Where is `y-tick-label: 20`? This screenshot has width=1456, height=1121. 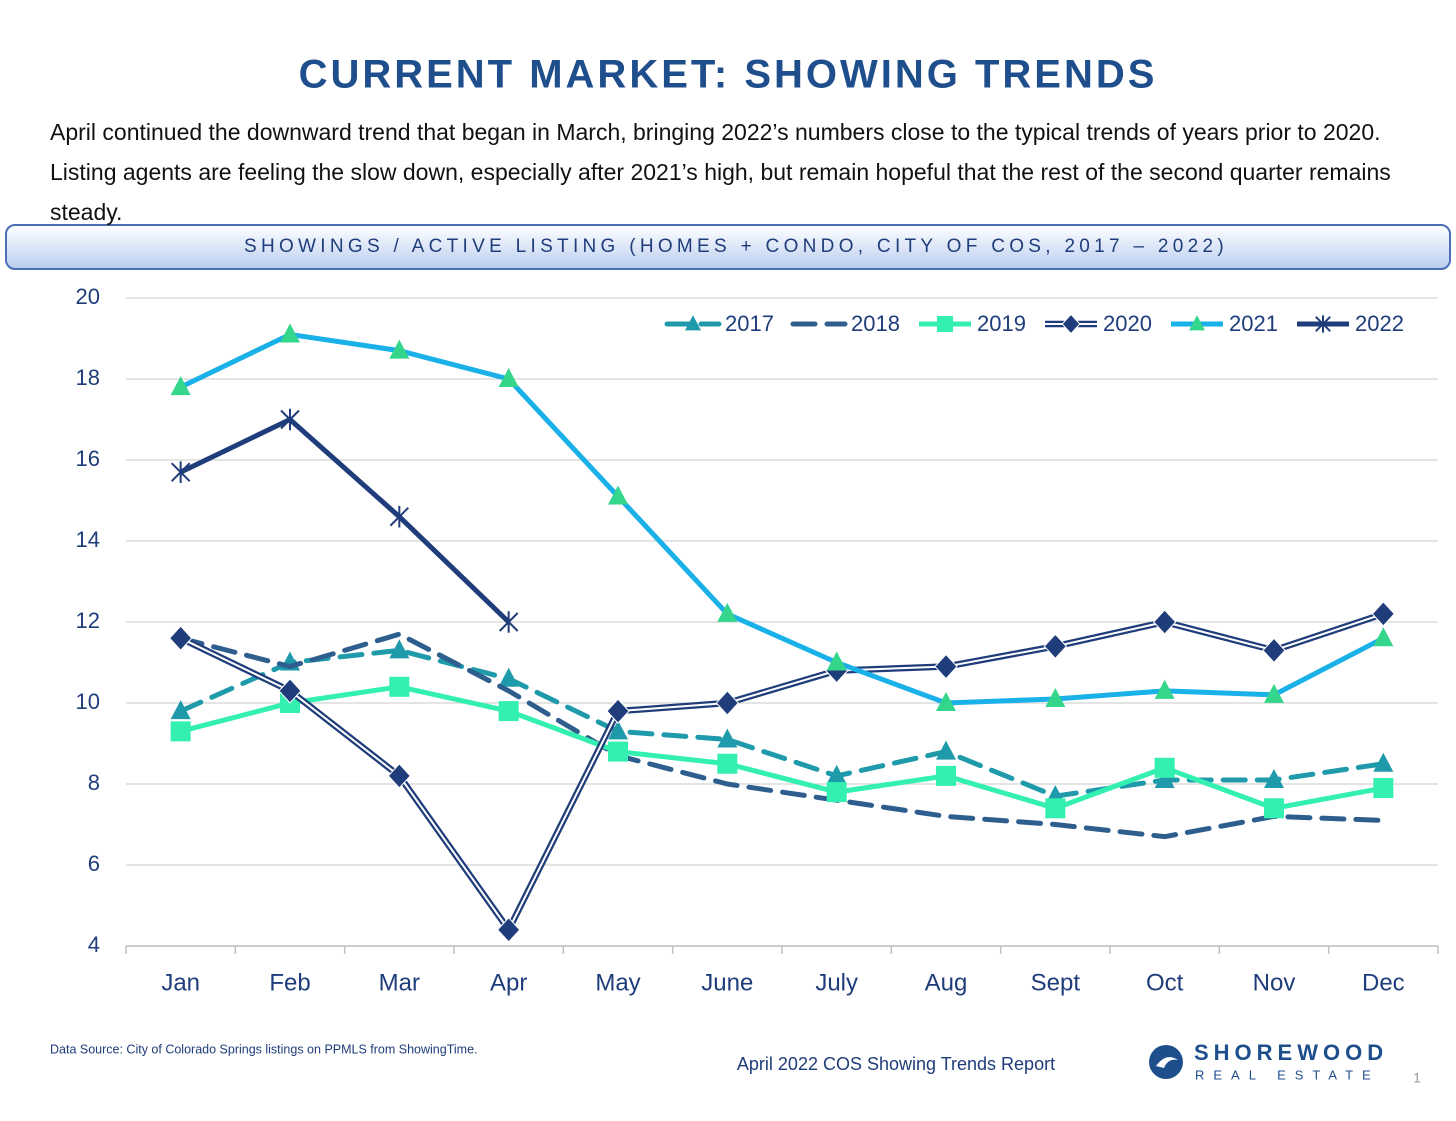 y-tick-label: 20 is located at coordinates (88, 296).